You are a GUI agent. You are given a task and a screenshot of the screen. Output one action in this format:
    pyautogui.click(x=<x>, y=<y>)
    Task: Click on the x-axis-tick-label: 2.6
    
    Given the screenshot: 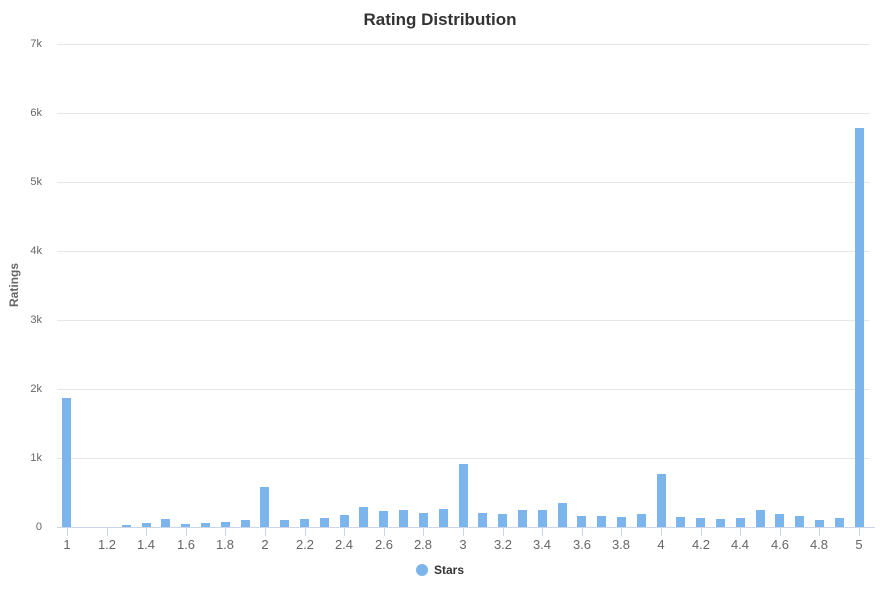 What is the action you would take?
    pyautogui.click(x=384, y=544)
    